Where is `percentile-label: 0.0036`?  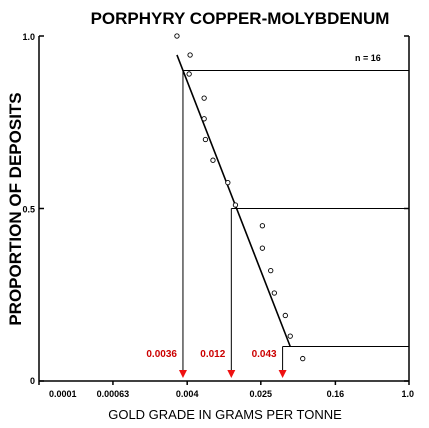
percentile-label: 0.0036 is located at coordinates (161, 354).